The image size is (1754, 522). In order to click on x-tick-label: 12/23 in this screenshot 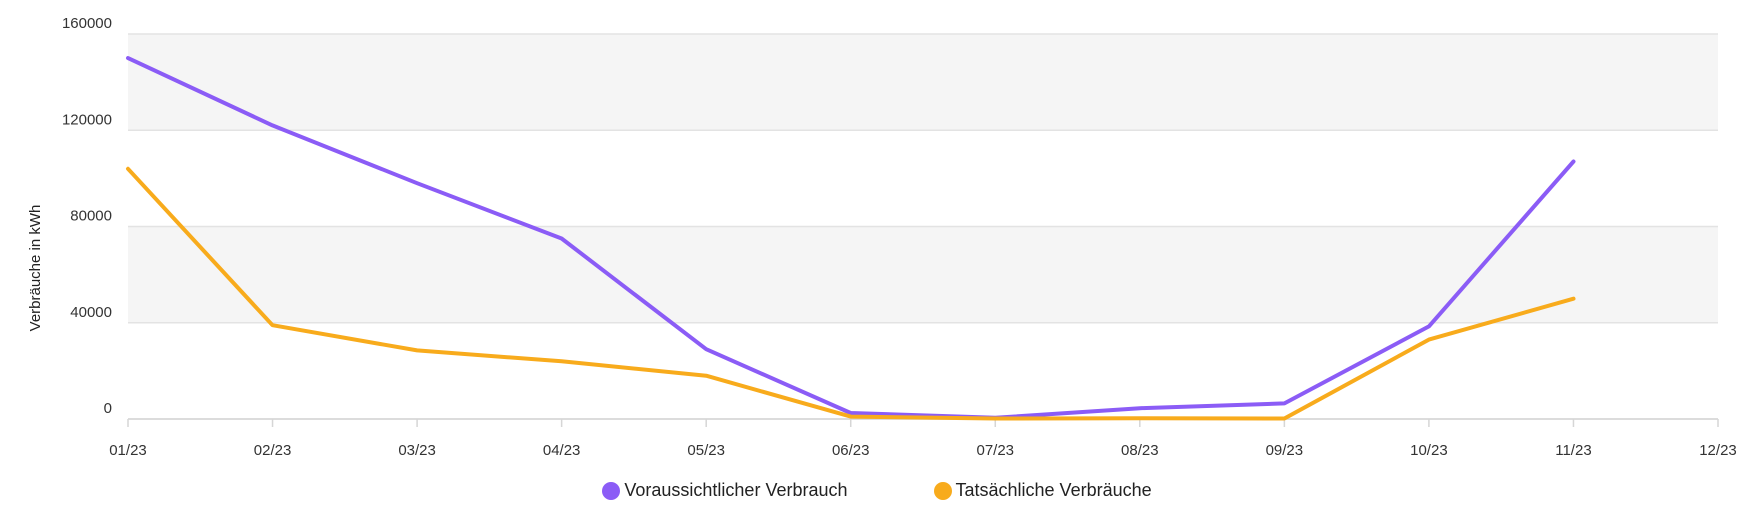, I will do `click(1718, 450)`.